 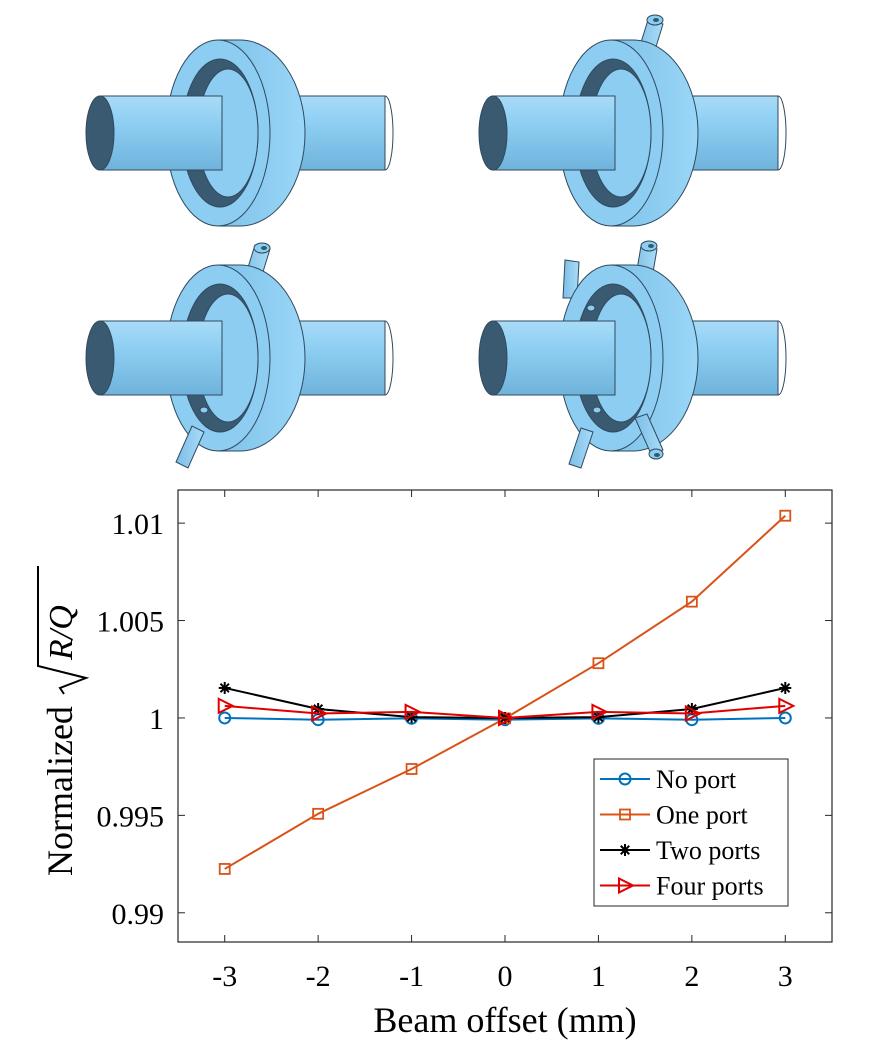 What do you see at coordinates (632, 354) in the screenshot?
I see `cavity-four-ports-illustration` at bounding box center [632, 354].